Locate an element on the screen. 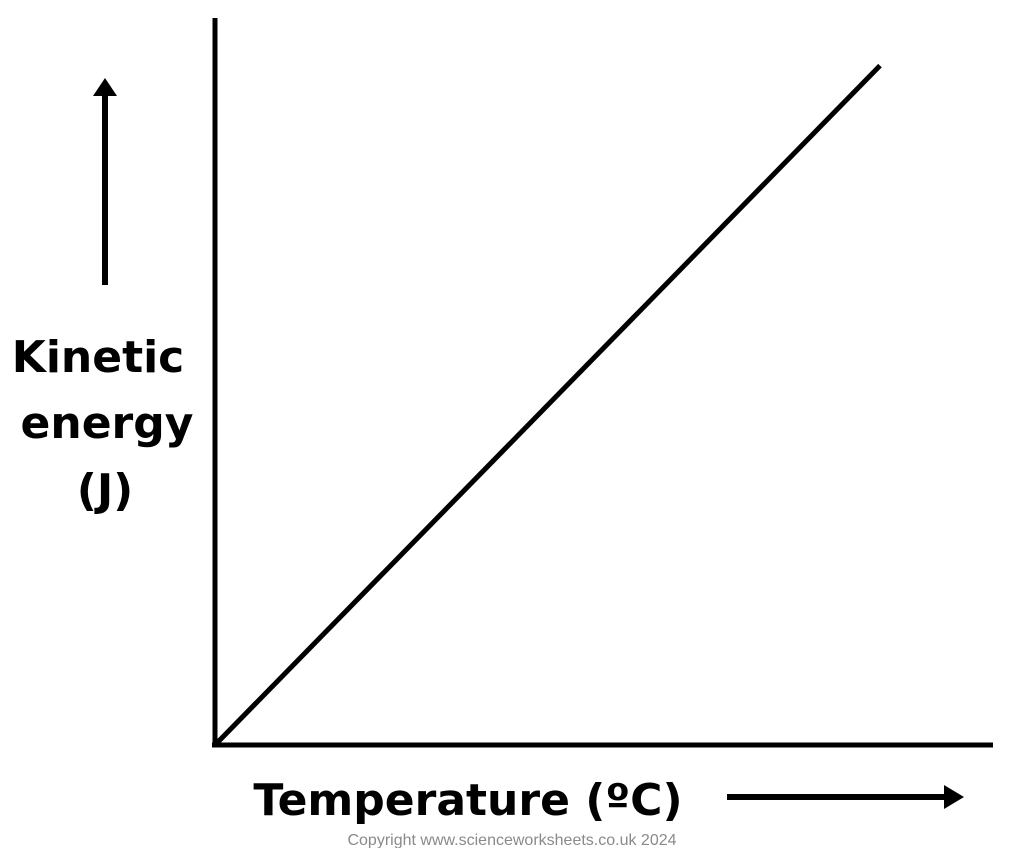  y-axis-label-line-1: Kinetic is located at coordinates (98, 357).